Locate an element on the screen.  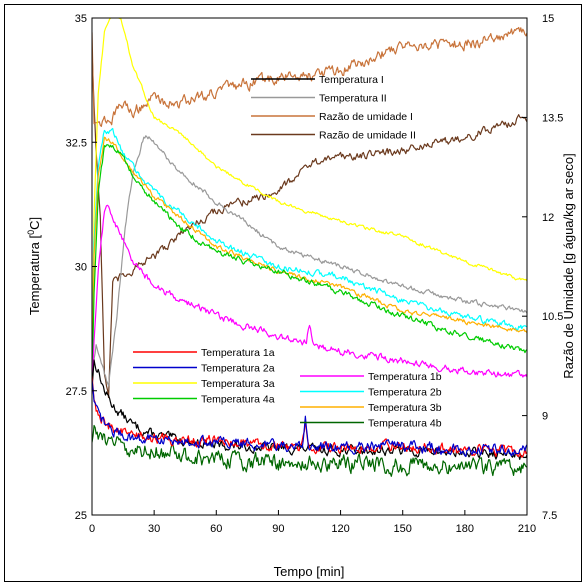
x-tick-label: 90 is located at coordinates (278, 529).